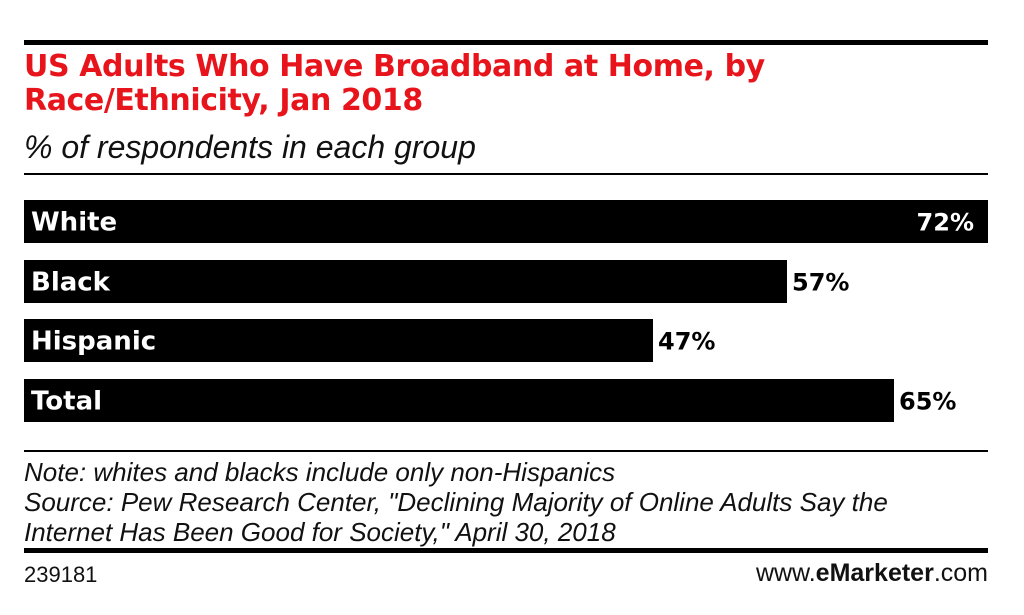 This screenshot has width=1024, height=615. I want to click on bar-white, so click(506, 221).